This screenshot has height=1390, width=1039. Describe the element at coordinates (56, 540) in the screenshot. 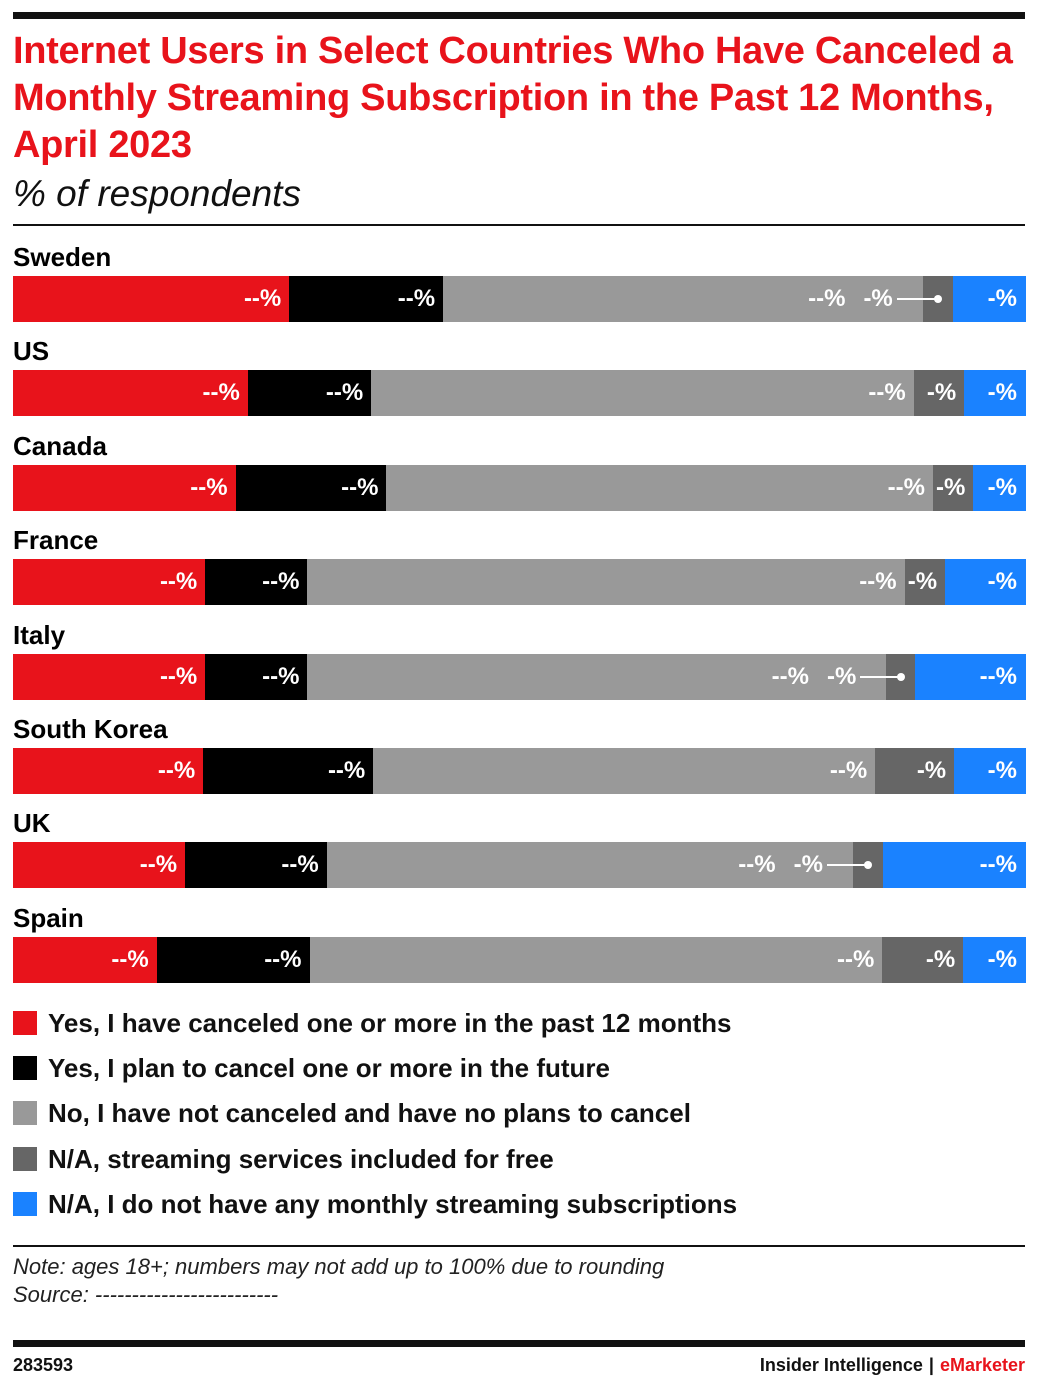

I see `country-label-france: France` at that location.